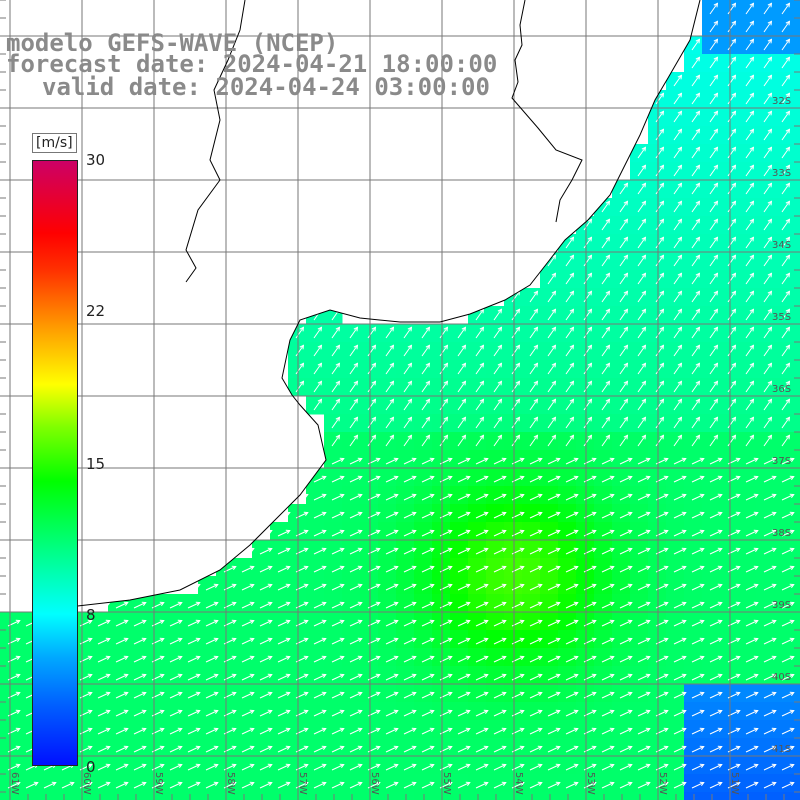 This screenshot has width=800, height=800. I want to click on latitude-label: 37S, so click(781, 461).